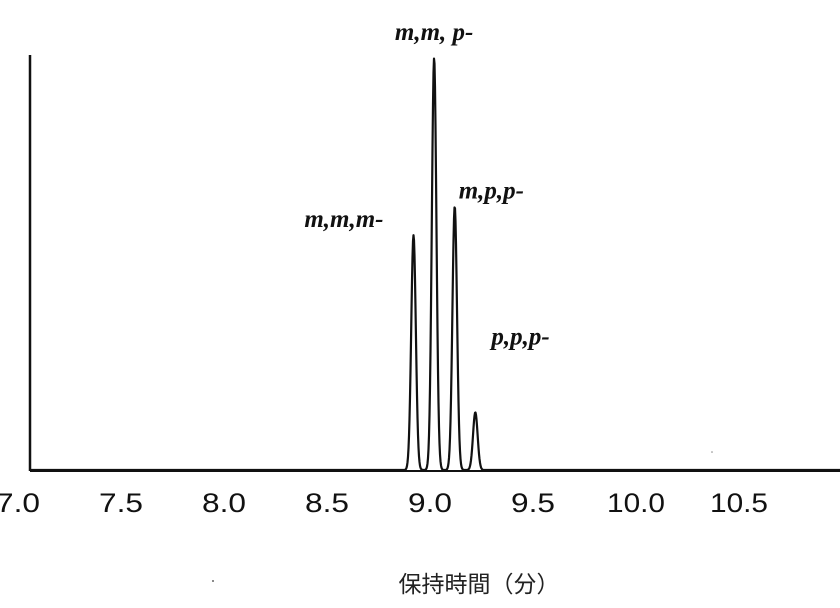  Describe the element at coordinates (434, 32) in the screenshot. I see `peak-label: m,m, p-` at that location.